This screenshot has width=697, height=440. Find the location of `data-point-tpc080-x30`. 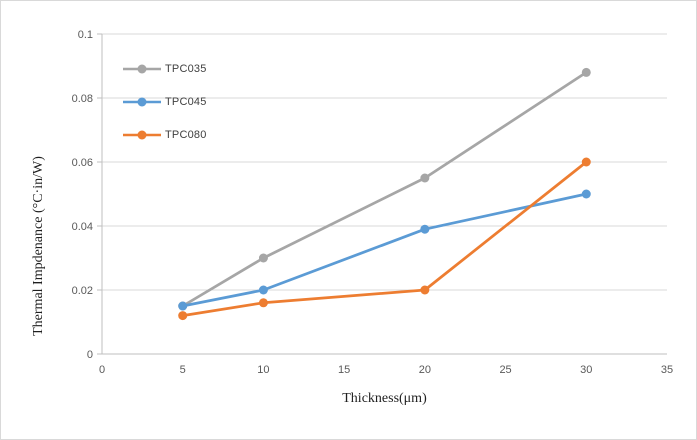

data-point-tpc080-x30 is located at coordinates (586, 162).